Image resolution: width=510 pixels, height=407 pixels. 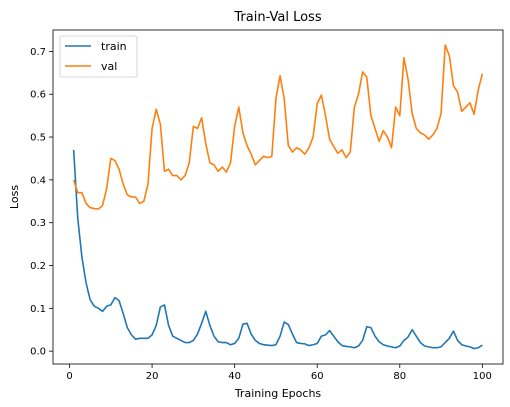 What do you see at coordinates (279, 373) in the screenshot?
I see `x-axis: 0 20 40 60 80 100` at bounding box center [279, 373].